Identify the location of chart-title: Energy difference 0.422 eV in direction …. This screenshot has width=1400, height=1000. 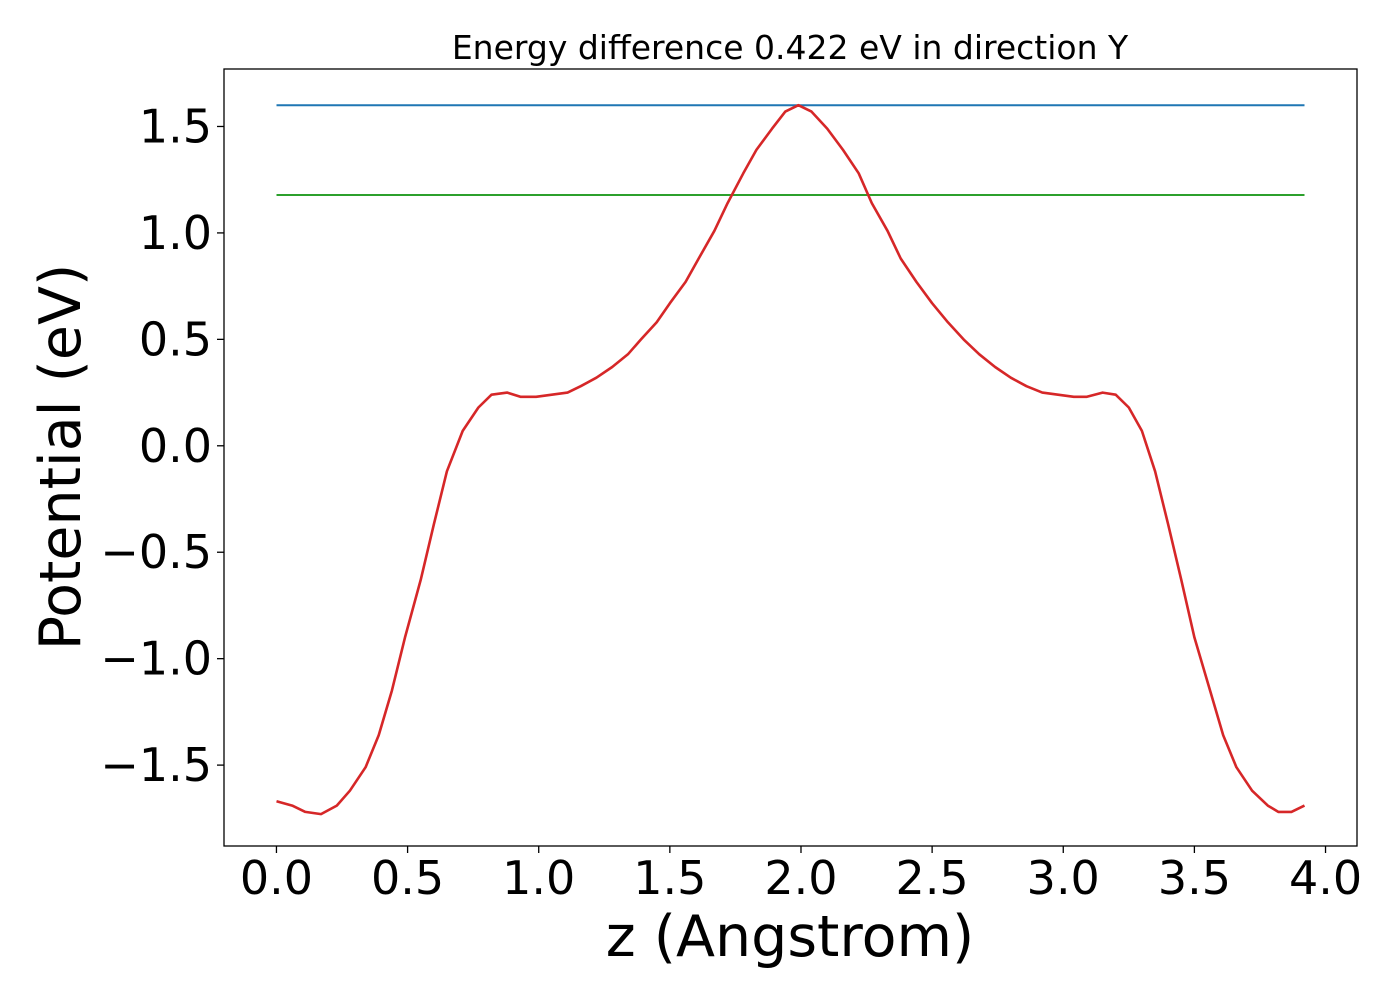
(790, 47).